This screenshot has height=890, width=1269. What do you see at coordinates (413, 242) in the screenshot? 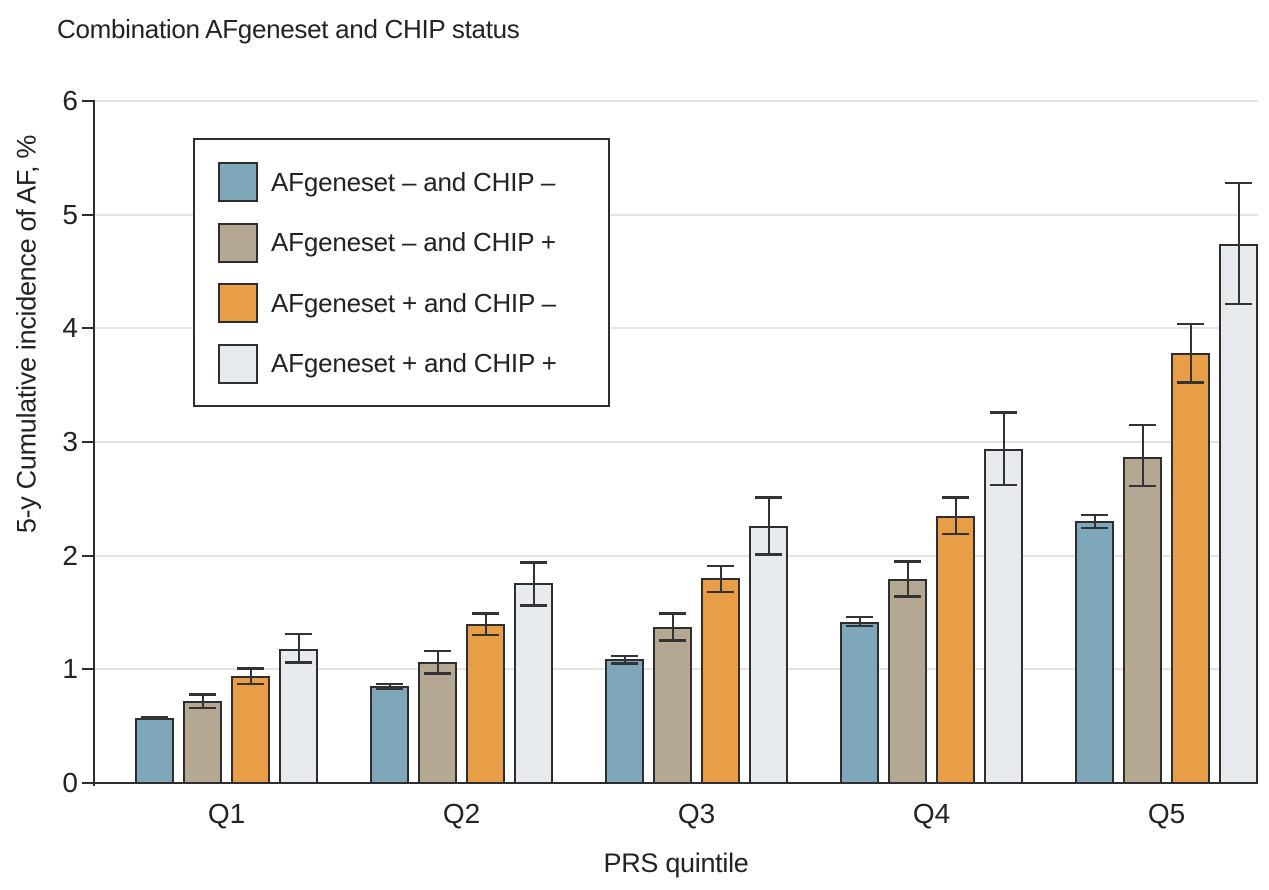
I see `legend-label: AFgeneset – and CHIP +` at bounding box center [413, 242].